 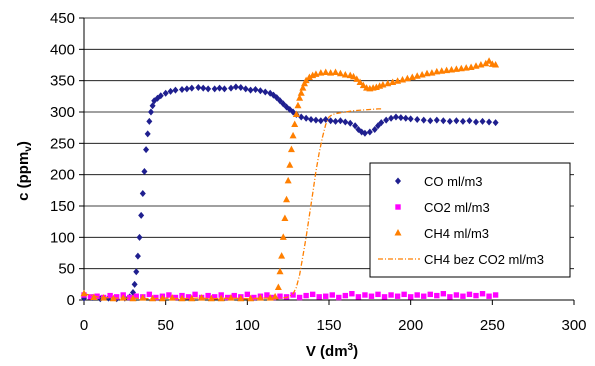 I want to click on x-tick-label-0: 0, so click(x=84, y=325).